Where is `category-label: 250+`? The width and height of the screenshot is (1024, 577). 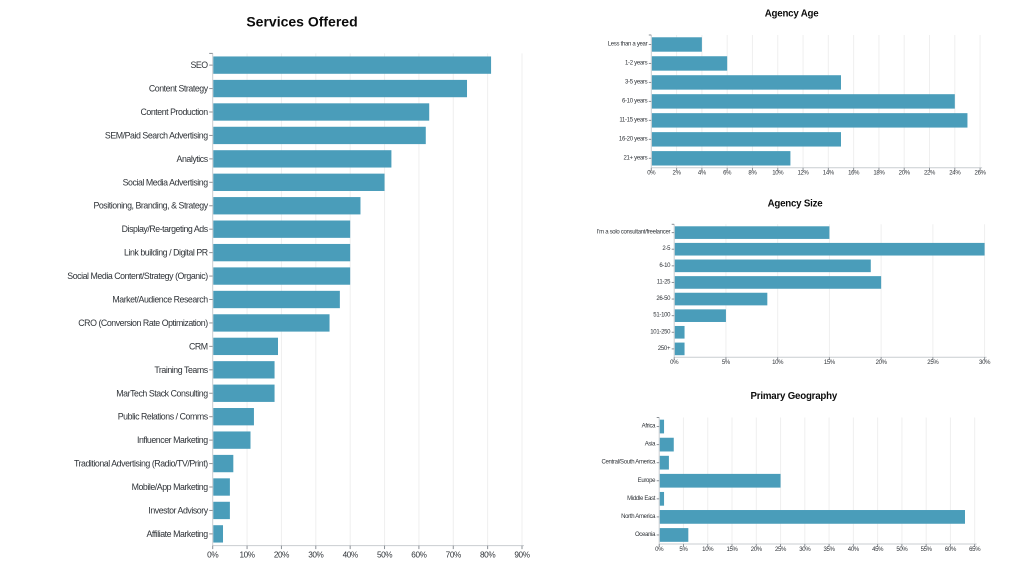
category-label: 250+ is located at coordinates (664, 349).